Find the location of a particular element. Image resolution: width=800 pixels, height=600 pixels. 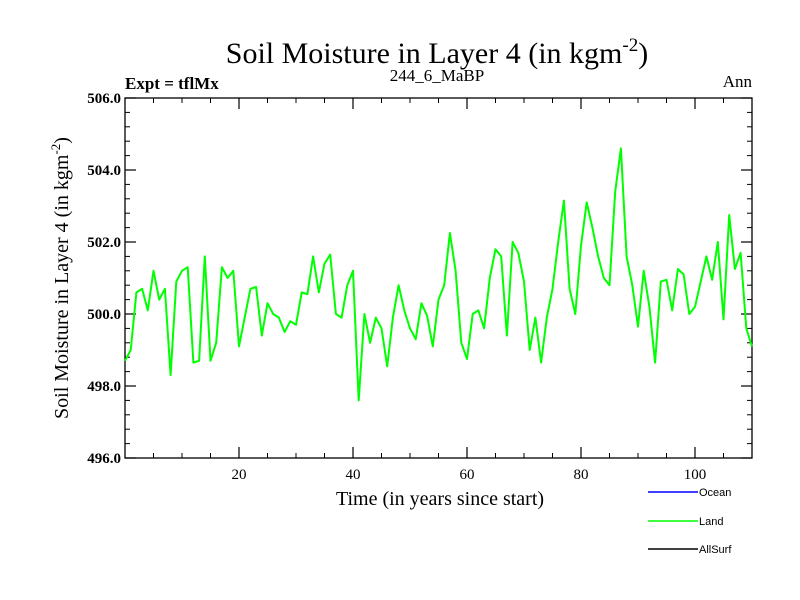

x-axis-label: Time (in years since start) is located at coordinates (440, 499).